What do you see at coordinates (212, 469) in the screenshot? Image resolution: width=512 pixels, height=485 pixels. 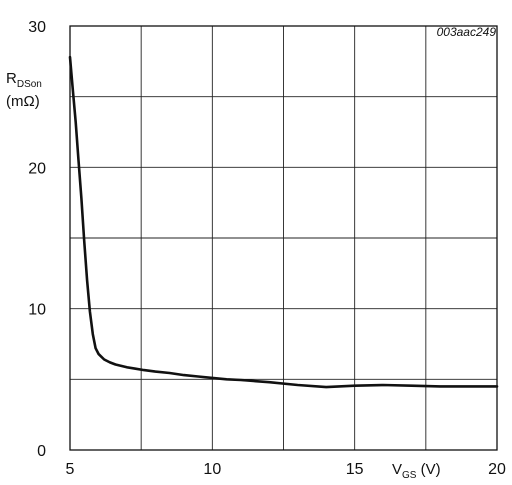 I see `x-tick-label: 10` at bounding box center [212, 469].